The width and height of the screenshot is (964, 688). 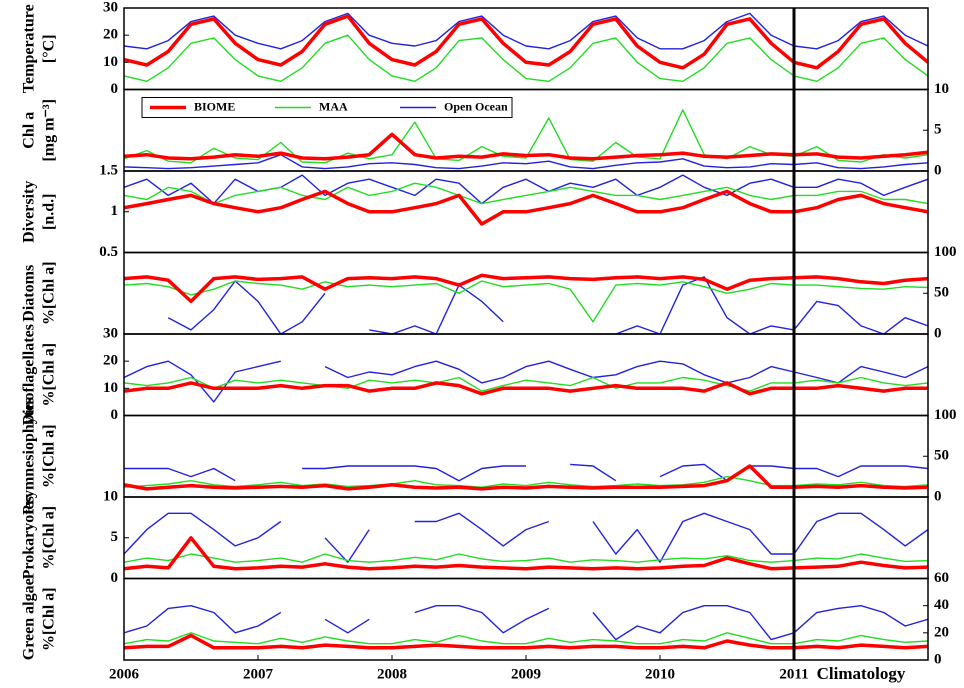 What do you see at coordinates (49, 130) in the screenshot?
I see `y-axis-label: [mg m⁻³]` at bounding box center [49, 130].